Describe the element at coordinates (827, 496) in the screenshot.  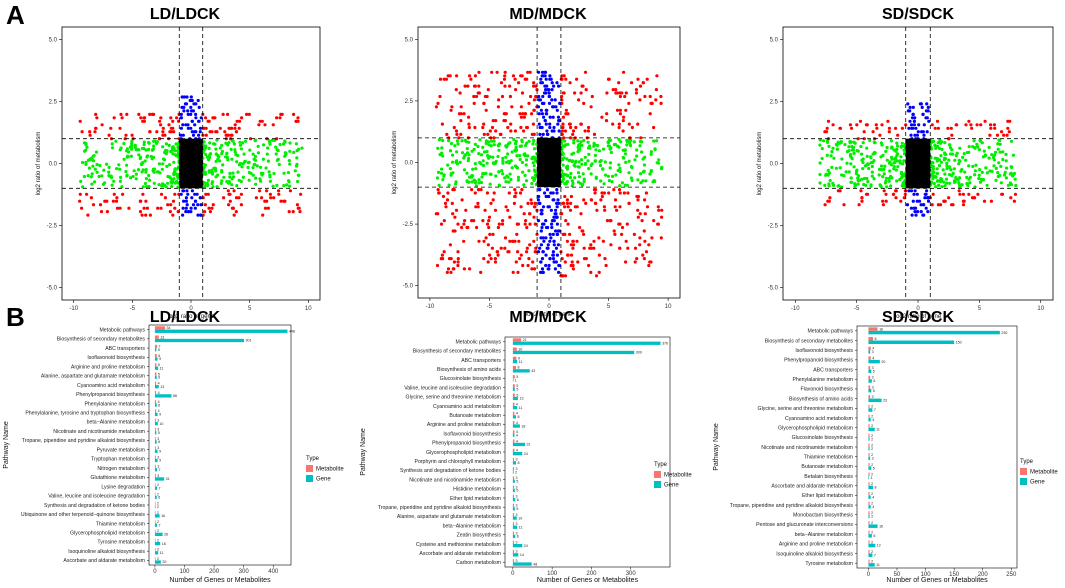
I see `pathway-label: Ether lipid metabolism` at that location.